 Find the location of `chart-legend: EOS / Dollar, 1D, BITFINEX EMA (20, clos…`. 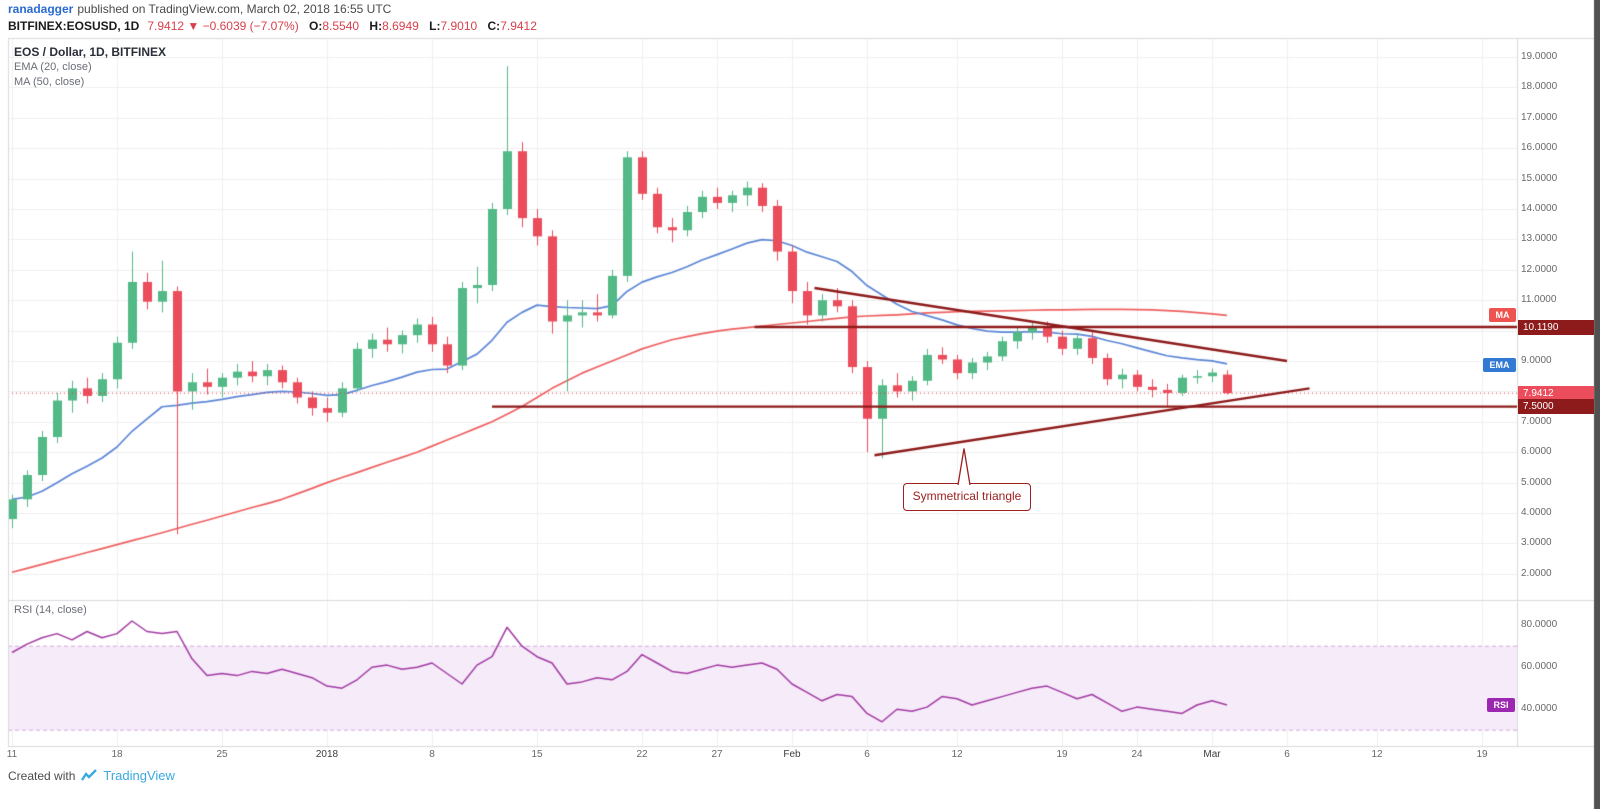

chart-legend: EOS / Dollar, 1D, BITFINEX EMA (20, clos… is located at coordinates (90, 67).